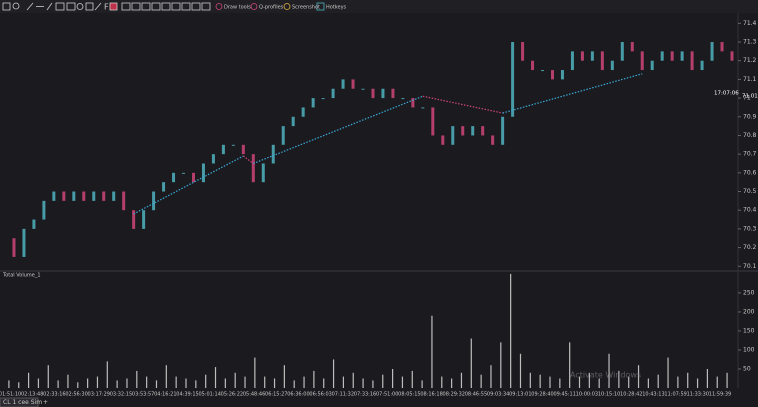 The width and height of the screenshot is (758, 407). What do you see at coordinates (237, 8) in the screenshot?
I see `toolbar-button: Draw tools` at bounding box center [237, 8].